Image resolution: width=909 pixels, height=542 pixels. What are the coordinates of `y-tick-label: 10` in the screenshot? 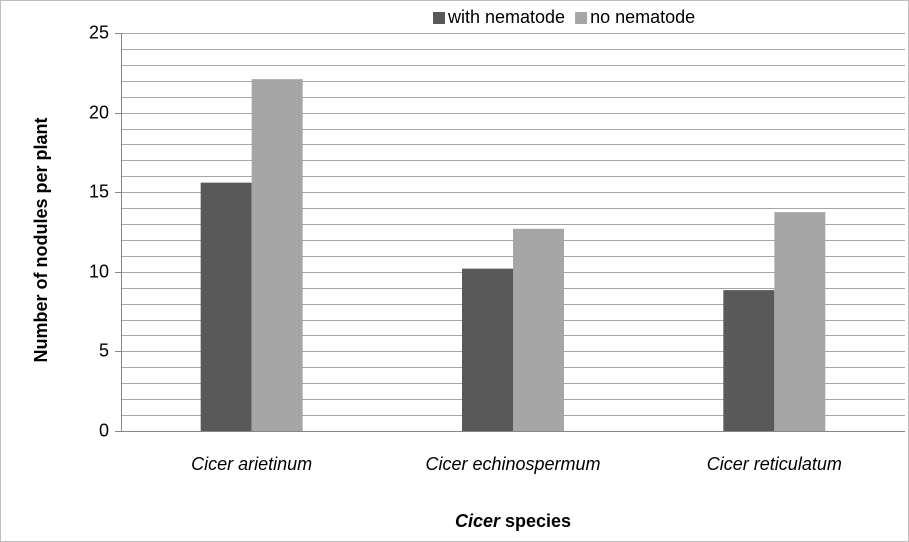 It's located at (99, 271).